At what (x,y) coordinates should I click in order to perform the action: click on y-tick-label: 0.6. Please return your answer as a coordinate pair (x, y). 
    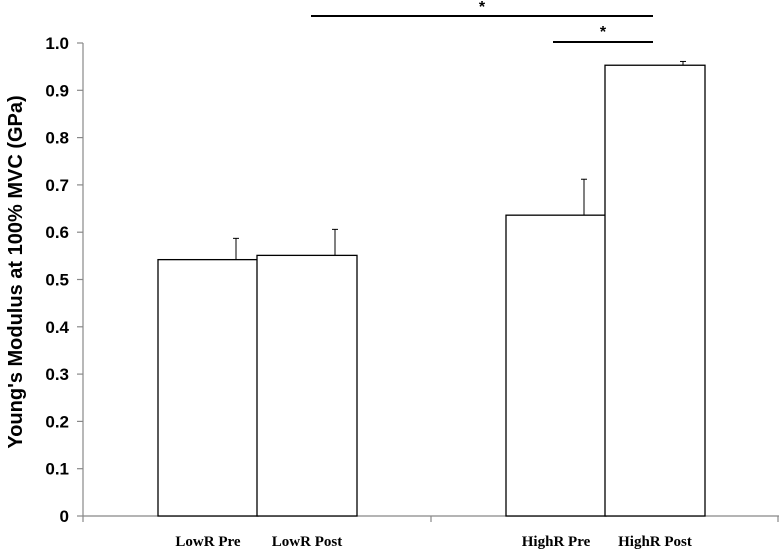
    Looking at the image, I should click on (57, 232).